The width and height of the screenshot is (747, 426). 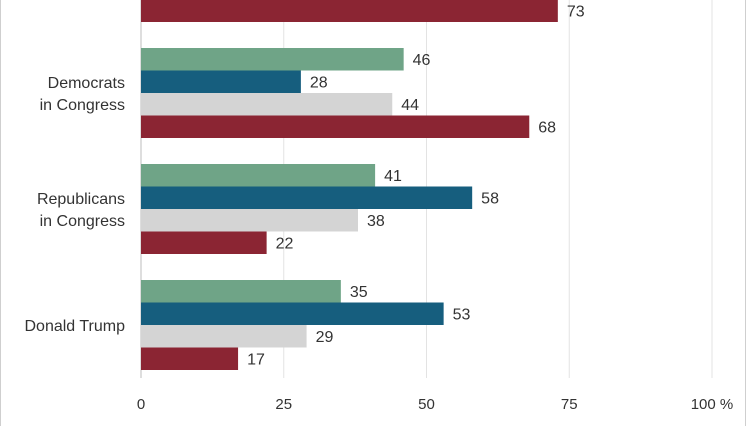 I want to click on bar-value-label: 35, so click(x=359, y=292).